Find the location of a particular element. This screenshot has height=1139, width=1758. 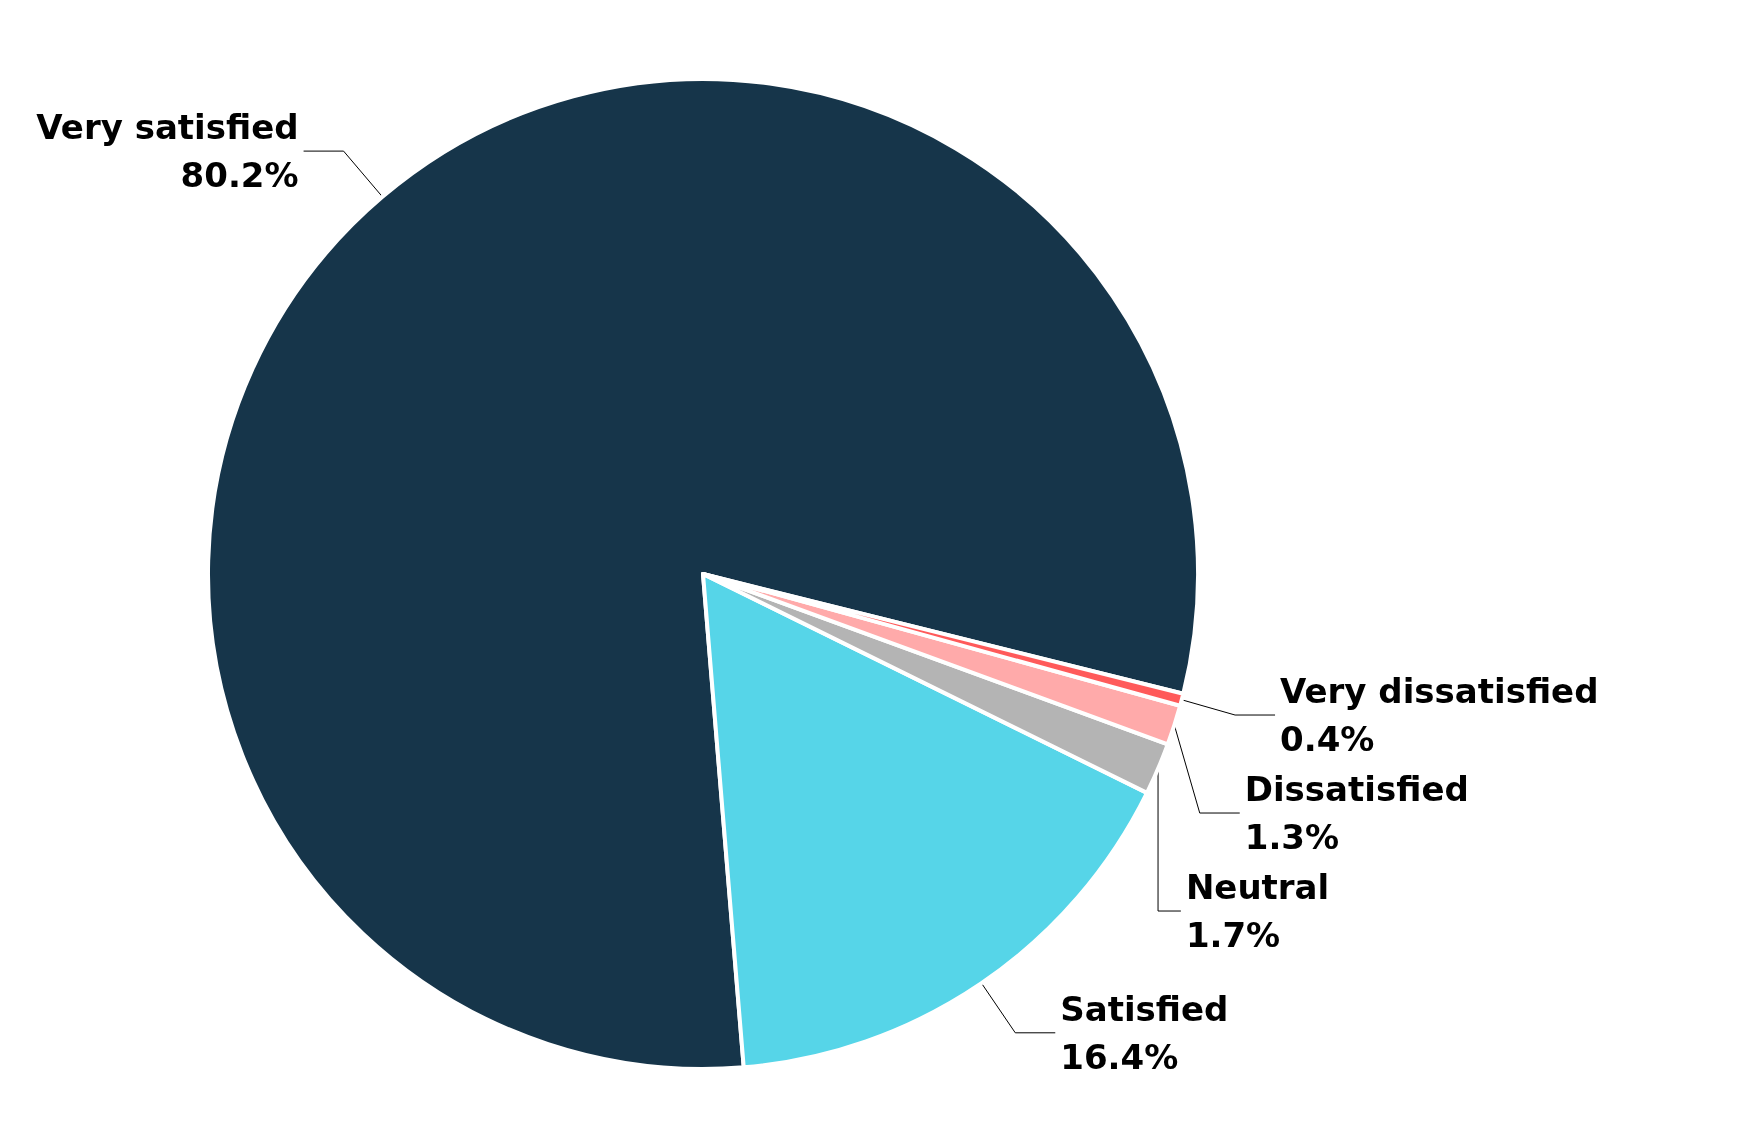

data-label: 1.7% is located at coordinates (1233, 935).